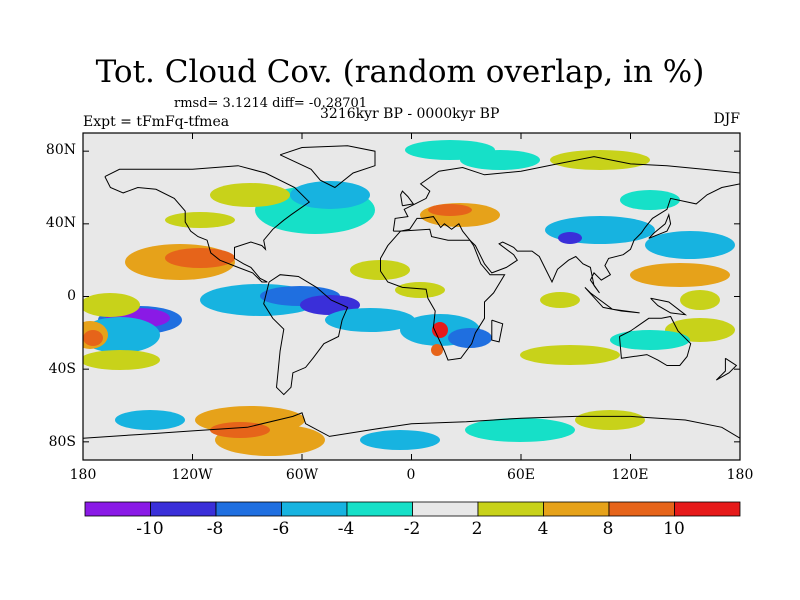  Describe the element at coordinates (674, 529) in the screenshot. I see `colorbar-label: 10` at that location.